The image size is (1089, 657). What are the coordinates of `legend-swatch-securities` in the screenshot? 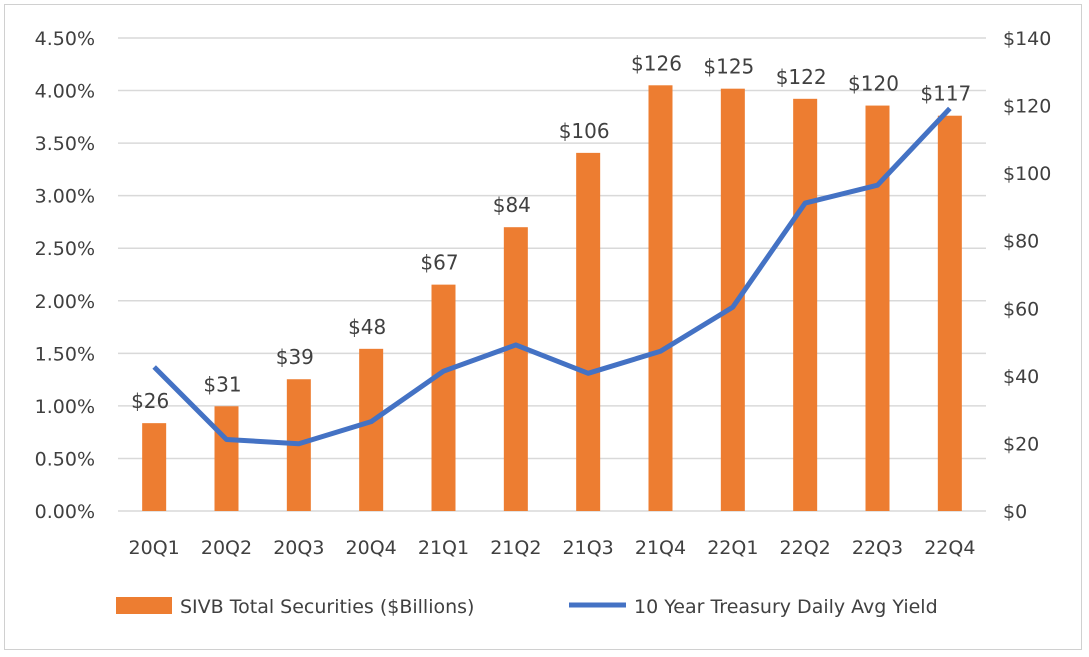 It's located at (144, 605).